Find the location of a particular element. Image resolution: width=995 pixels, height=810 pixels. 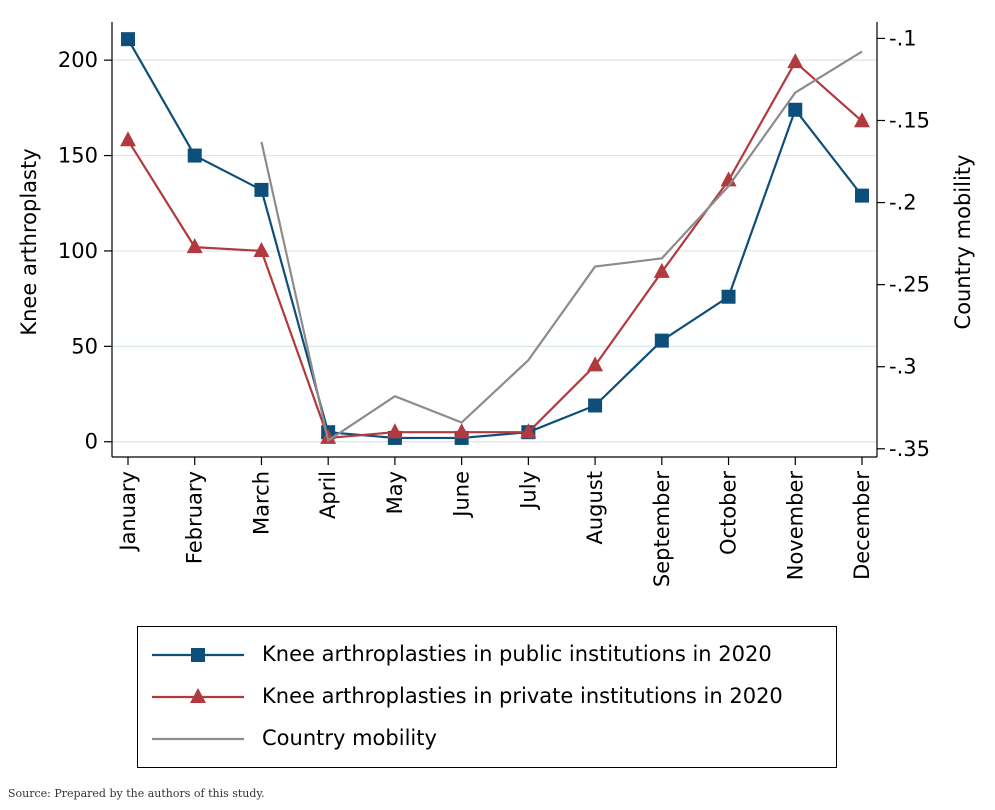

x-tick-label: April is located at coordinates (328, 495).